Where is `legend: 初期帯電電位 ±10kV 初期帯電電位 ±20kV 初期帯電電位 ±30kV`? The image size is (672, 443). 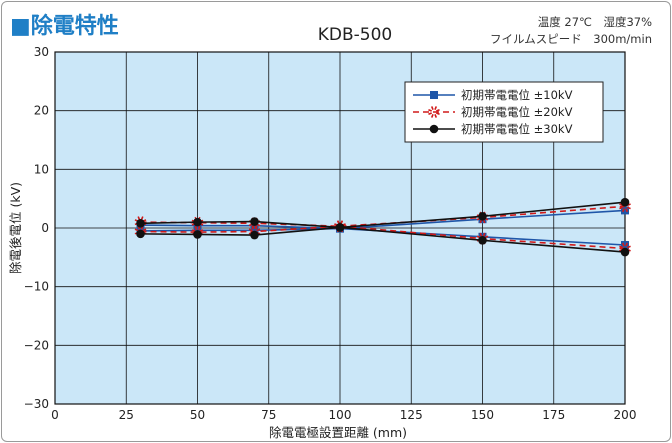
legend: 初期帯電電位 ±10kV 初期帯電電位 ±20kV 初期帯電電位 ±30kV is located at coordinates (504, 112).